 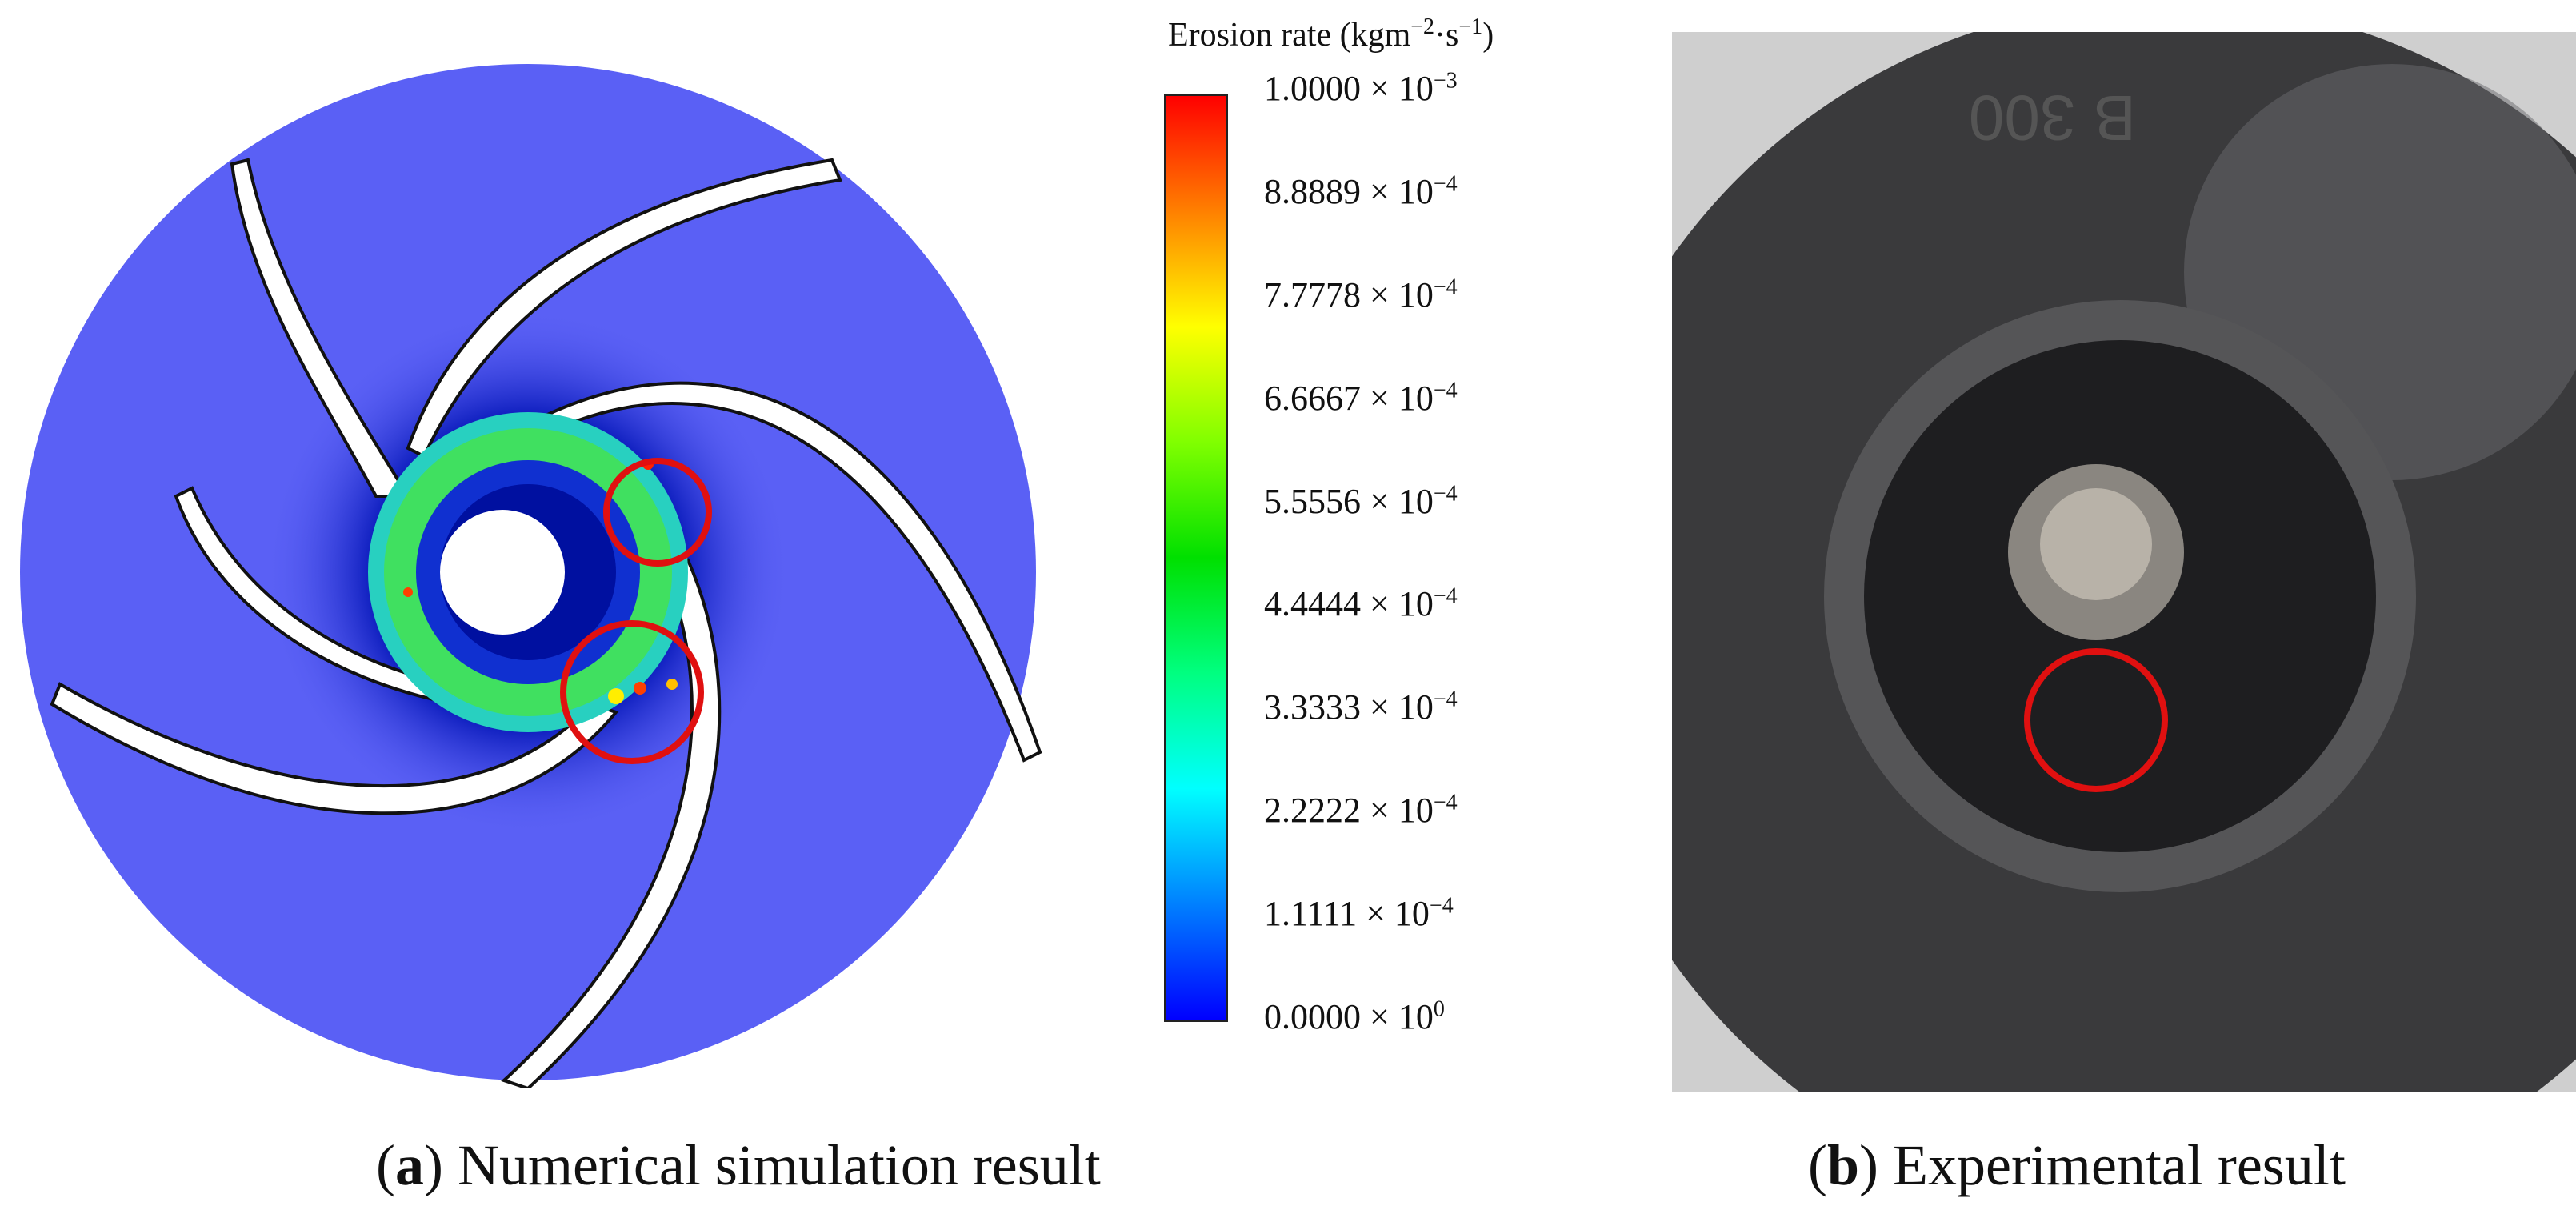 What do you see at coordinates (1354, 1016) in the screenshot?
I see `colorbar-tick-label: 0.0000 × 100` at bounding box center [1354, 1016].